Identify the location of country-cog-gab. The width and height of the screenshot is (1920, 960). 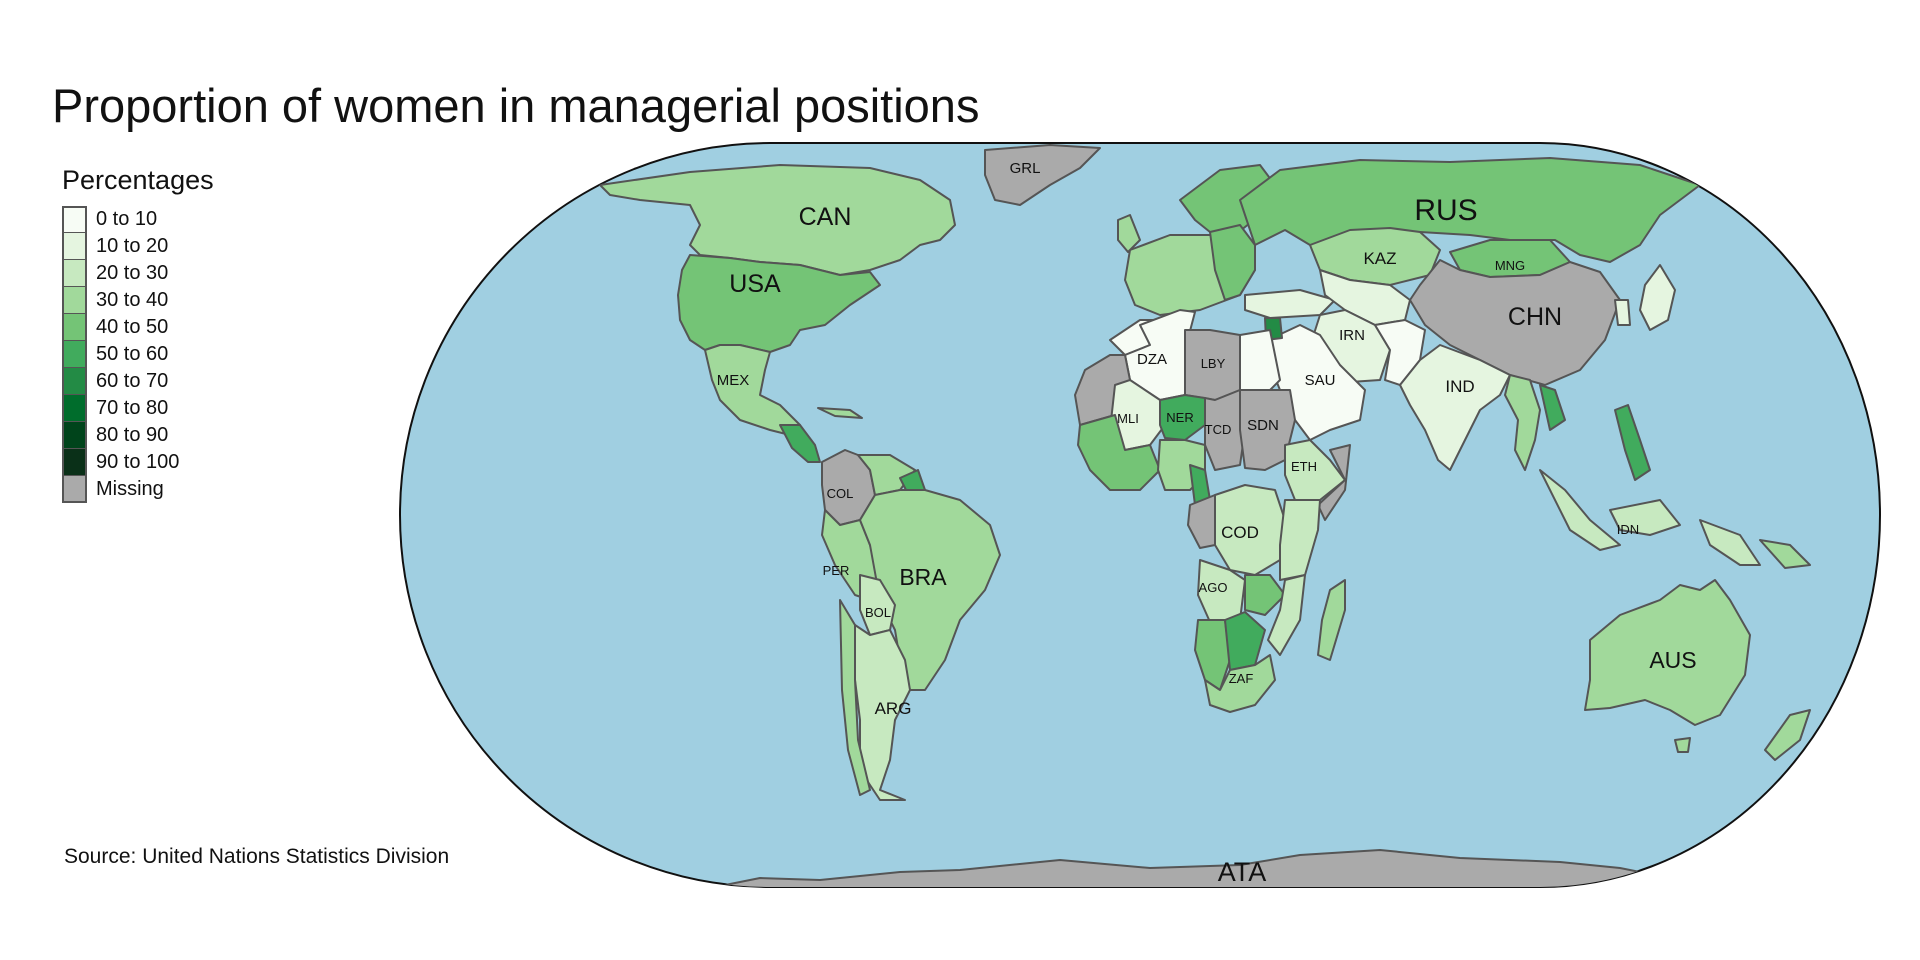
(1201, 521).